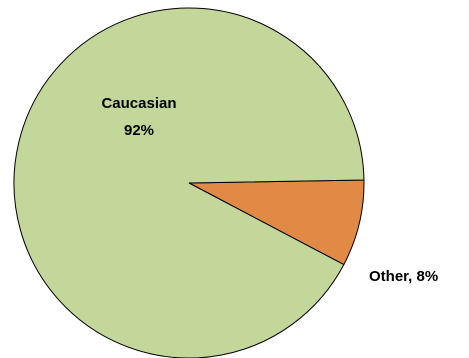 The image size is (469, 358). I want to click on slice-label-caucasian: Caucasian, so click(138, 103).